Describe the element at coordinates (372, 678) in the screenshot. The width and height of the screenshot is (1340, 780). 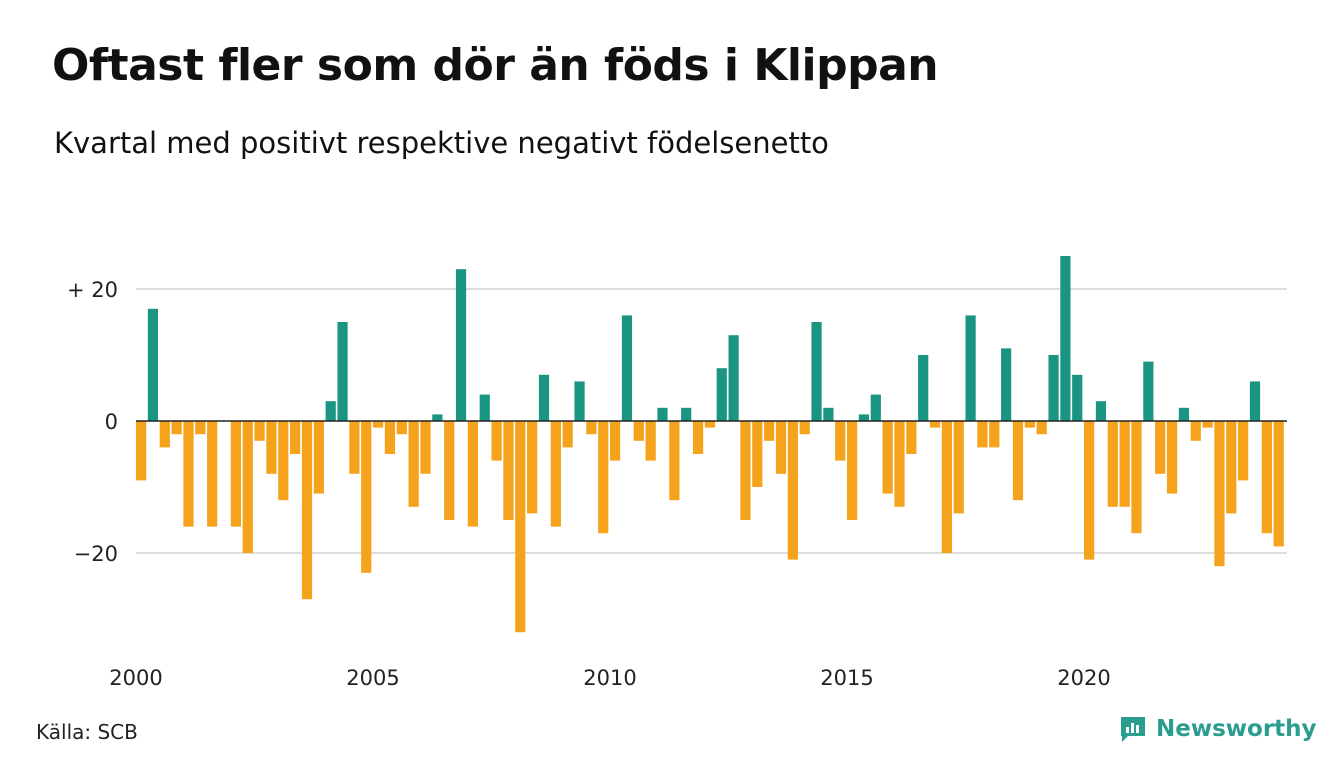
I see `x-tick-label: 2005` at that location.